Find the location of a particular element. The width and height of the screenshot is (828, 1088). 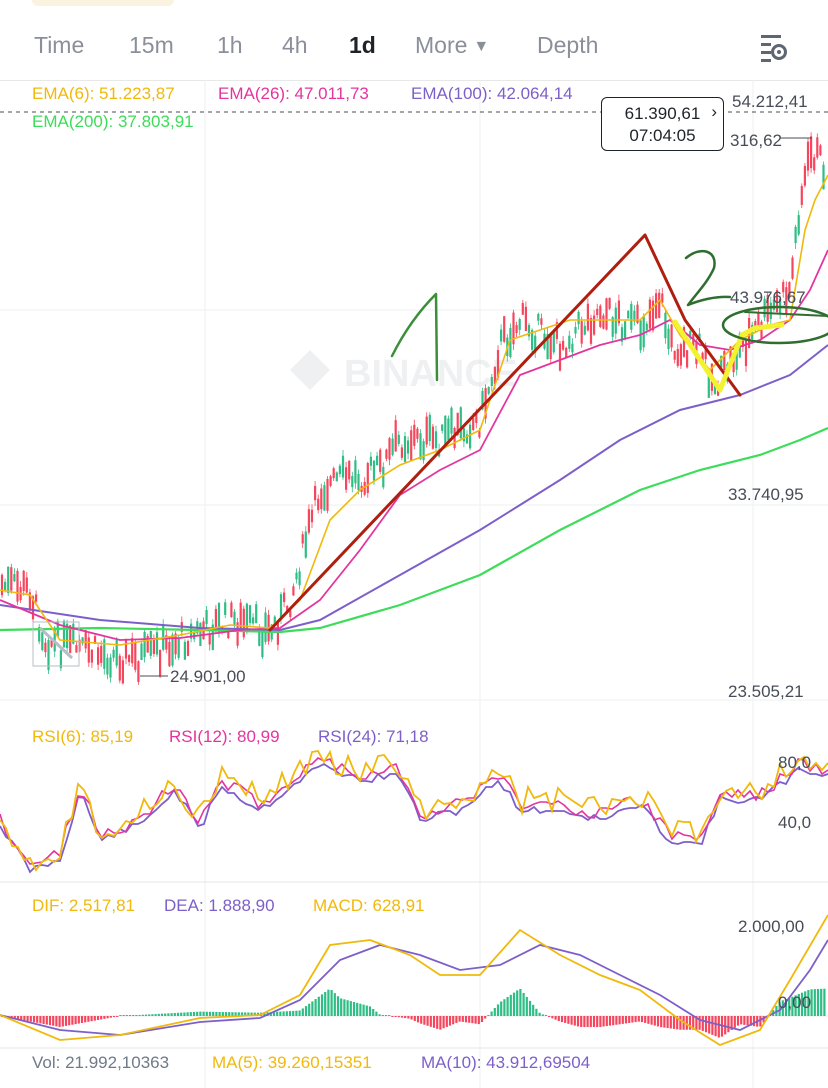

annotation-yellow-wave is located at coordinates (728, 356).